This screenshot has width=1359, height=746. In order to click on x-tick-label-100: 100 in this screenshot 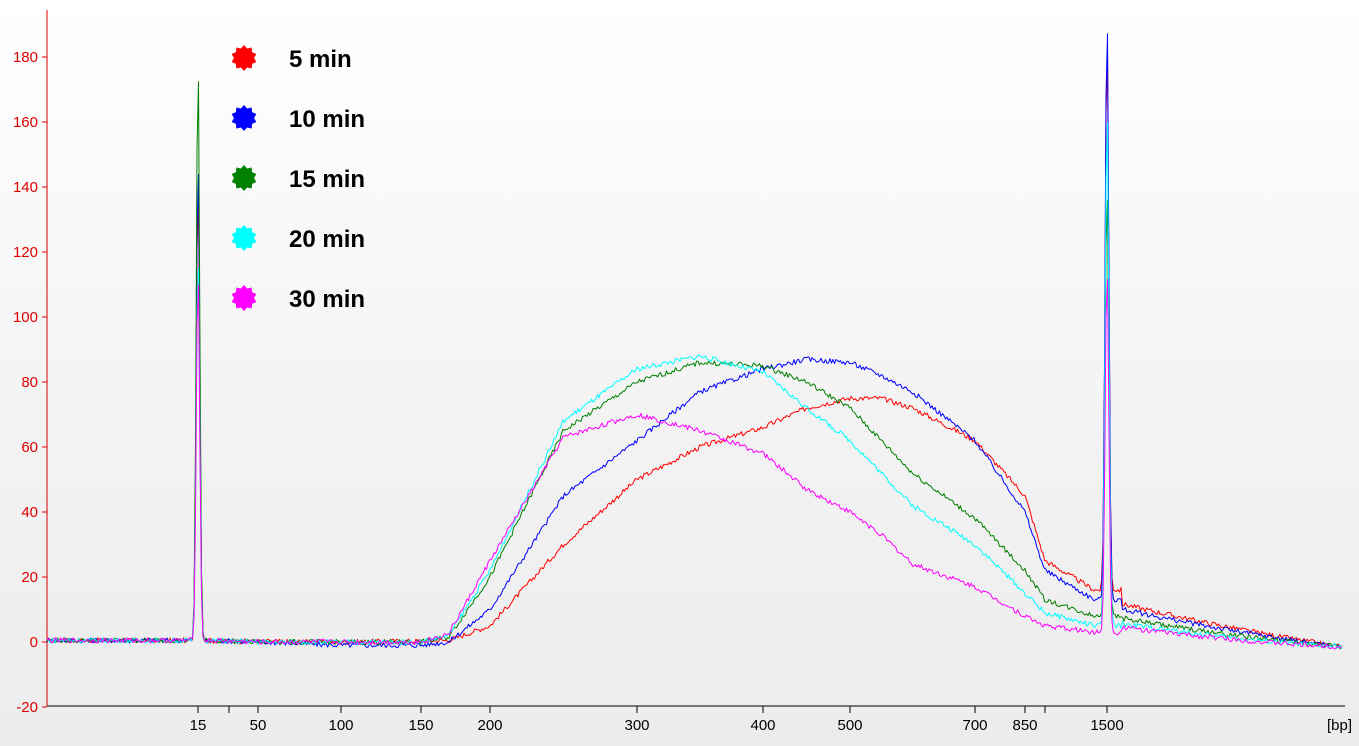, I will do `click(340, 725)`.